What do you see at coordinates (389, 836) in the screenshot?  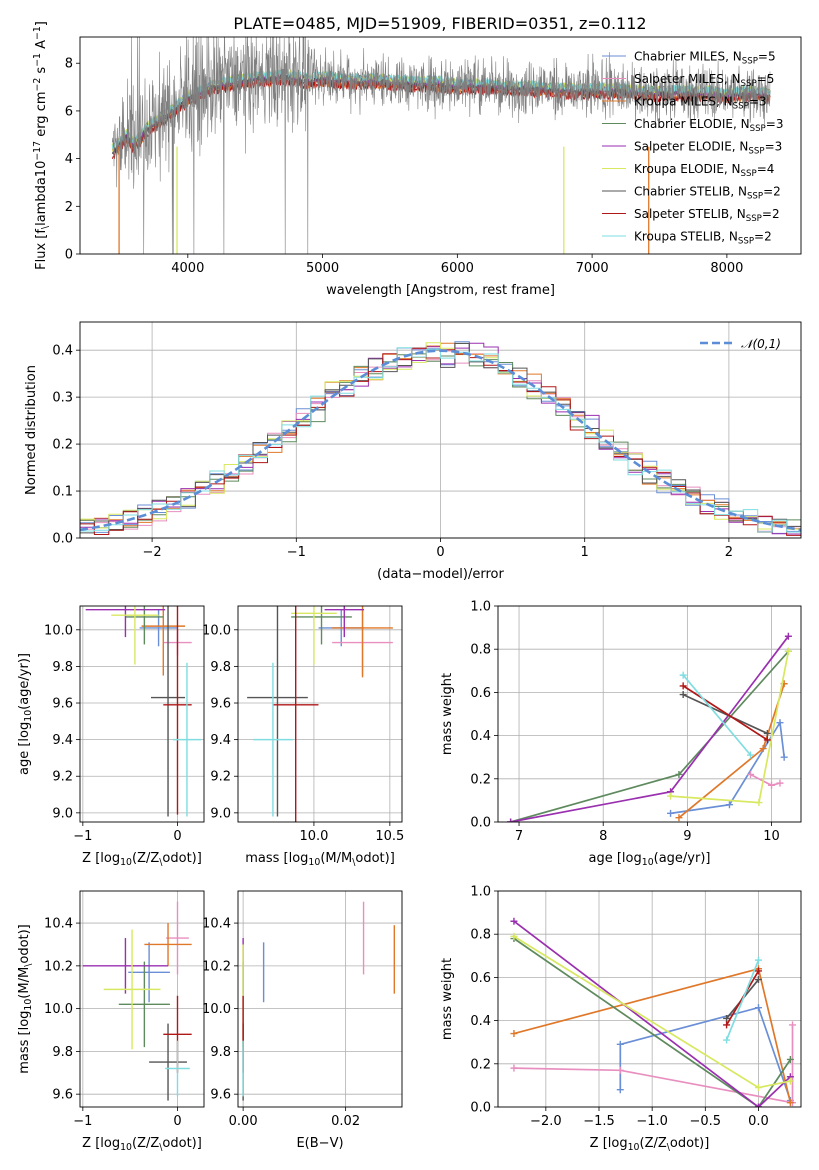 I see `x-tick-label: 10.5` at bounding box center [389, 836].